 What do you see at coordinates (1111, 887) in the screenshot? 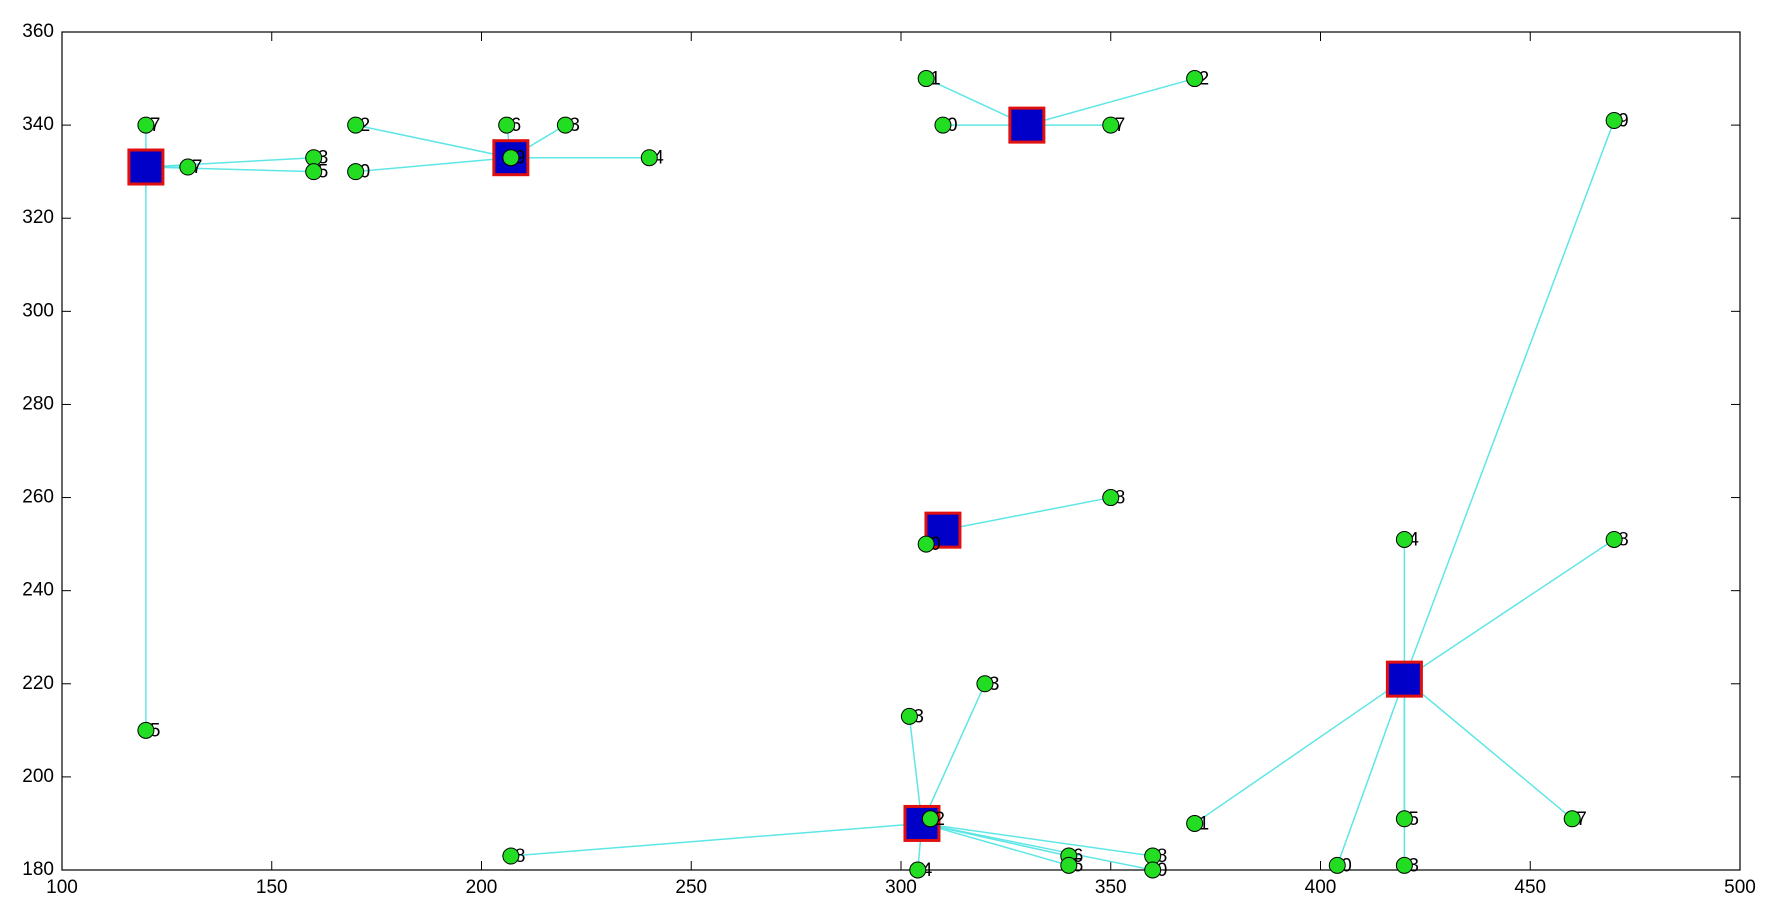
I see `x-tick-label: 350` at bounding box center [1111, 887].